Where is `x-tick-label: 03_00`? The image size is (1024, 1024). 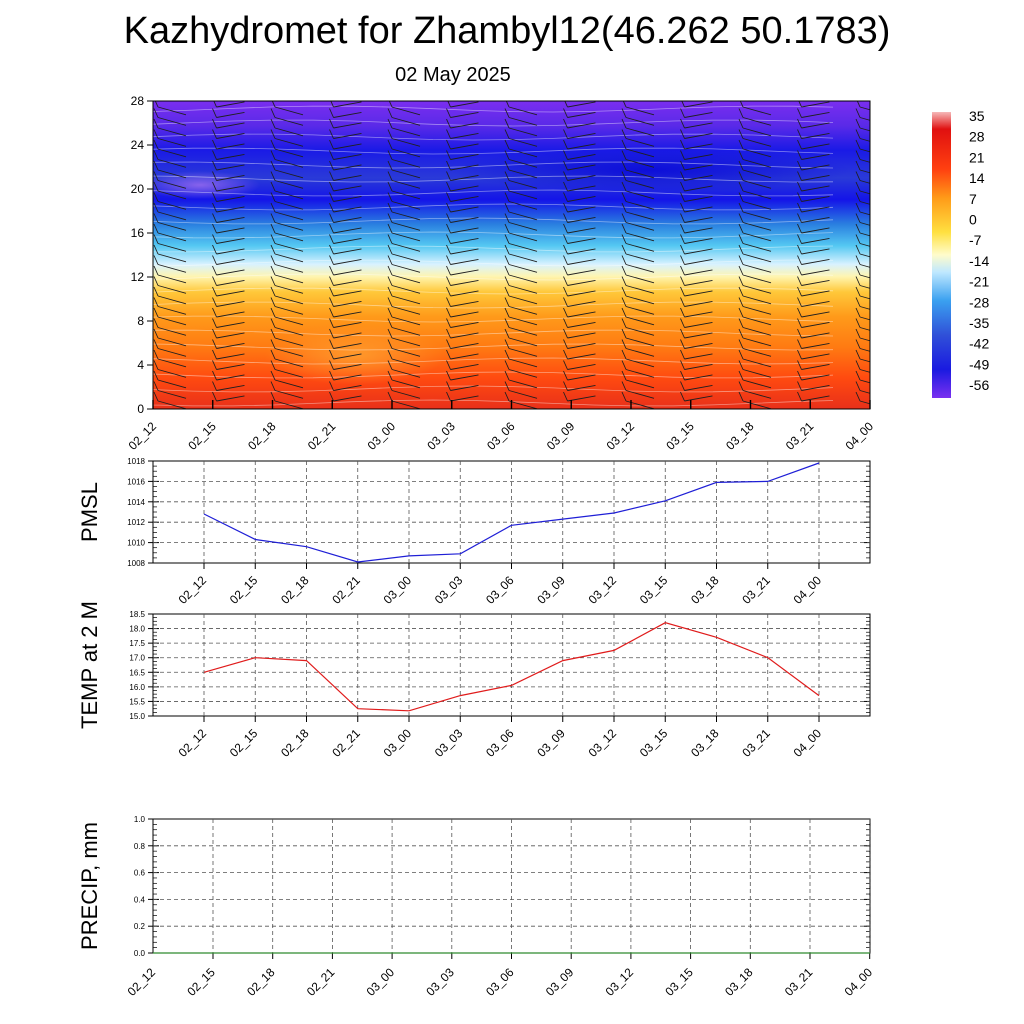 x-tick-label: 03_00 is located at coordinates (398, 743).